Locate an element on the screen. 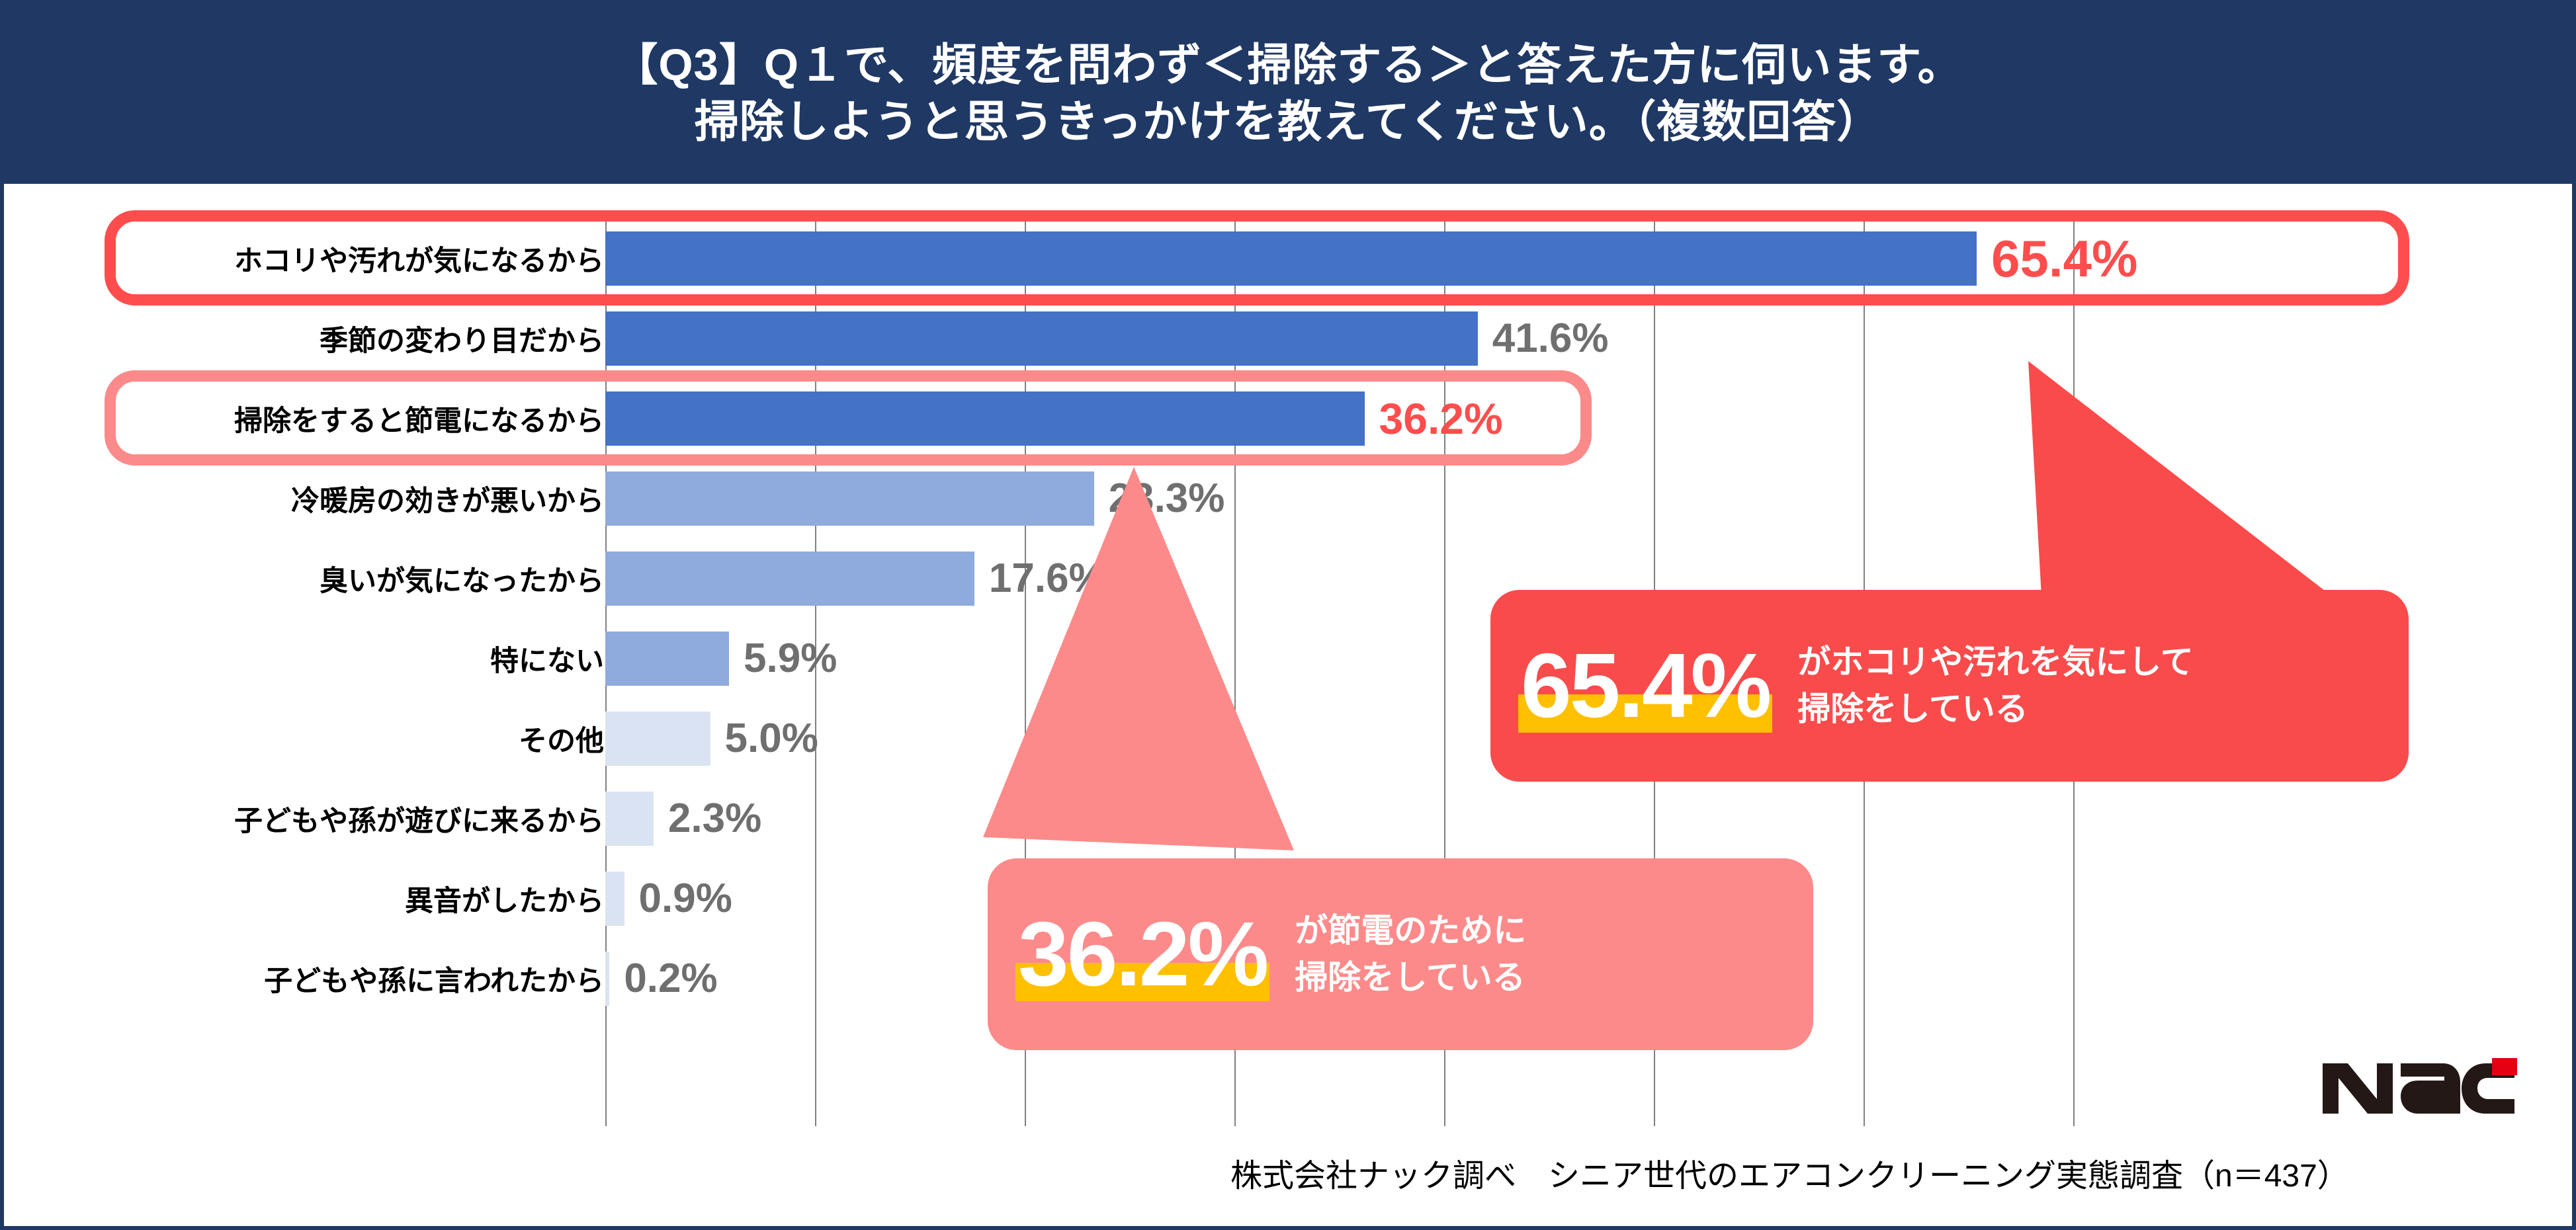 Image resolution: width=2576 pixels, height=1230 pixels. table-row: 異音がしたから 0.9% is located at coordinates (1288, 899).